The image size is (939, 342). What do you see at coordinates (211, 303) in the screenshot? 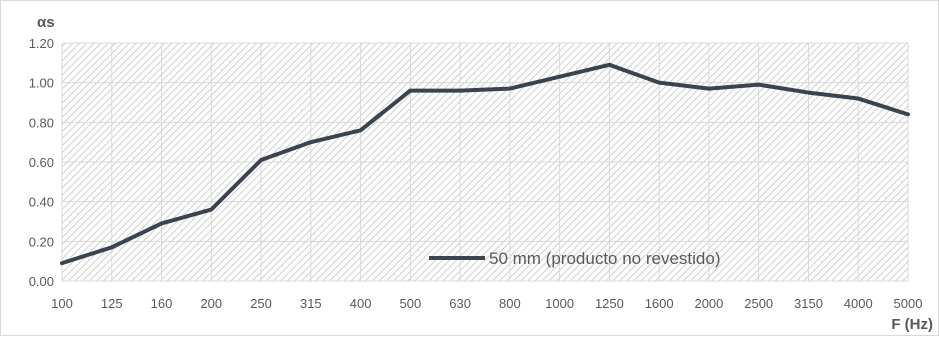
I see `x-tick-label: 200` at bounding box center [211, 303].